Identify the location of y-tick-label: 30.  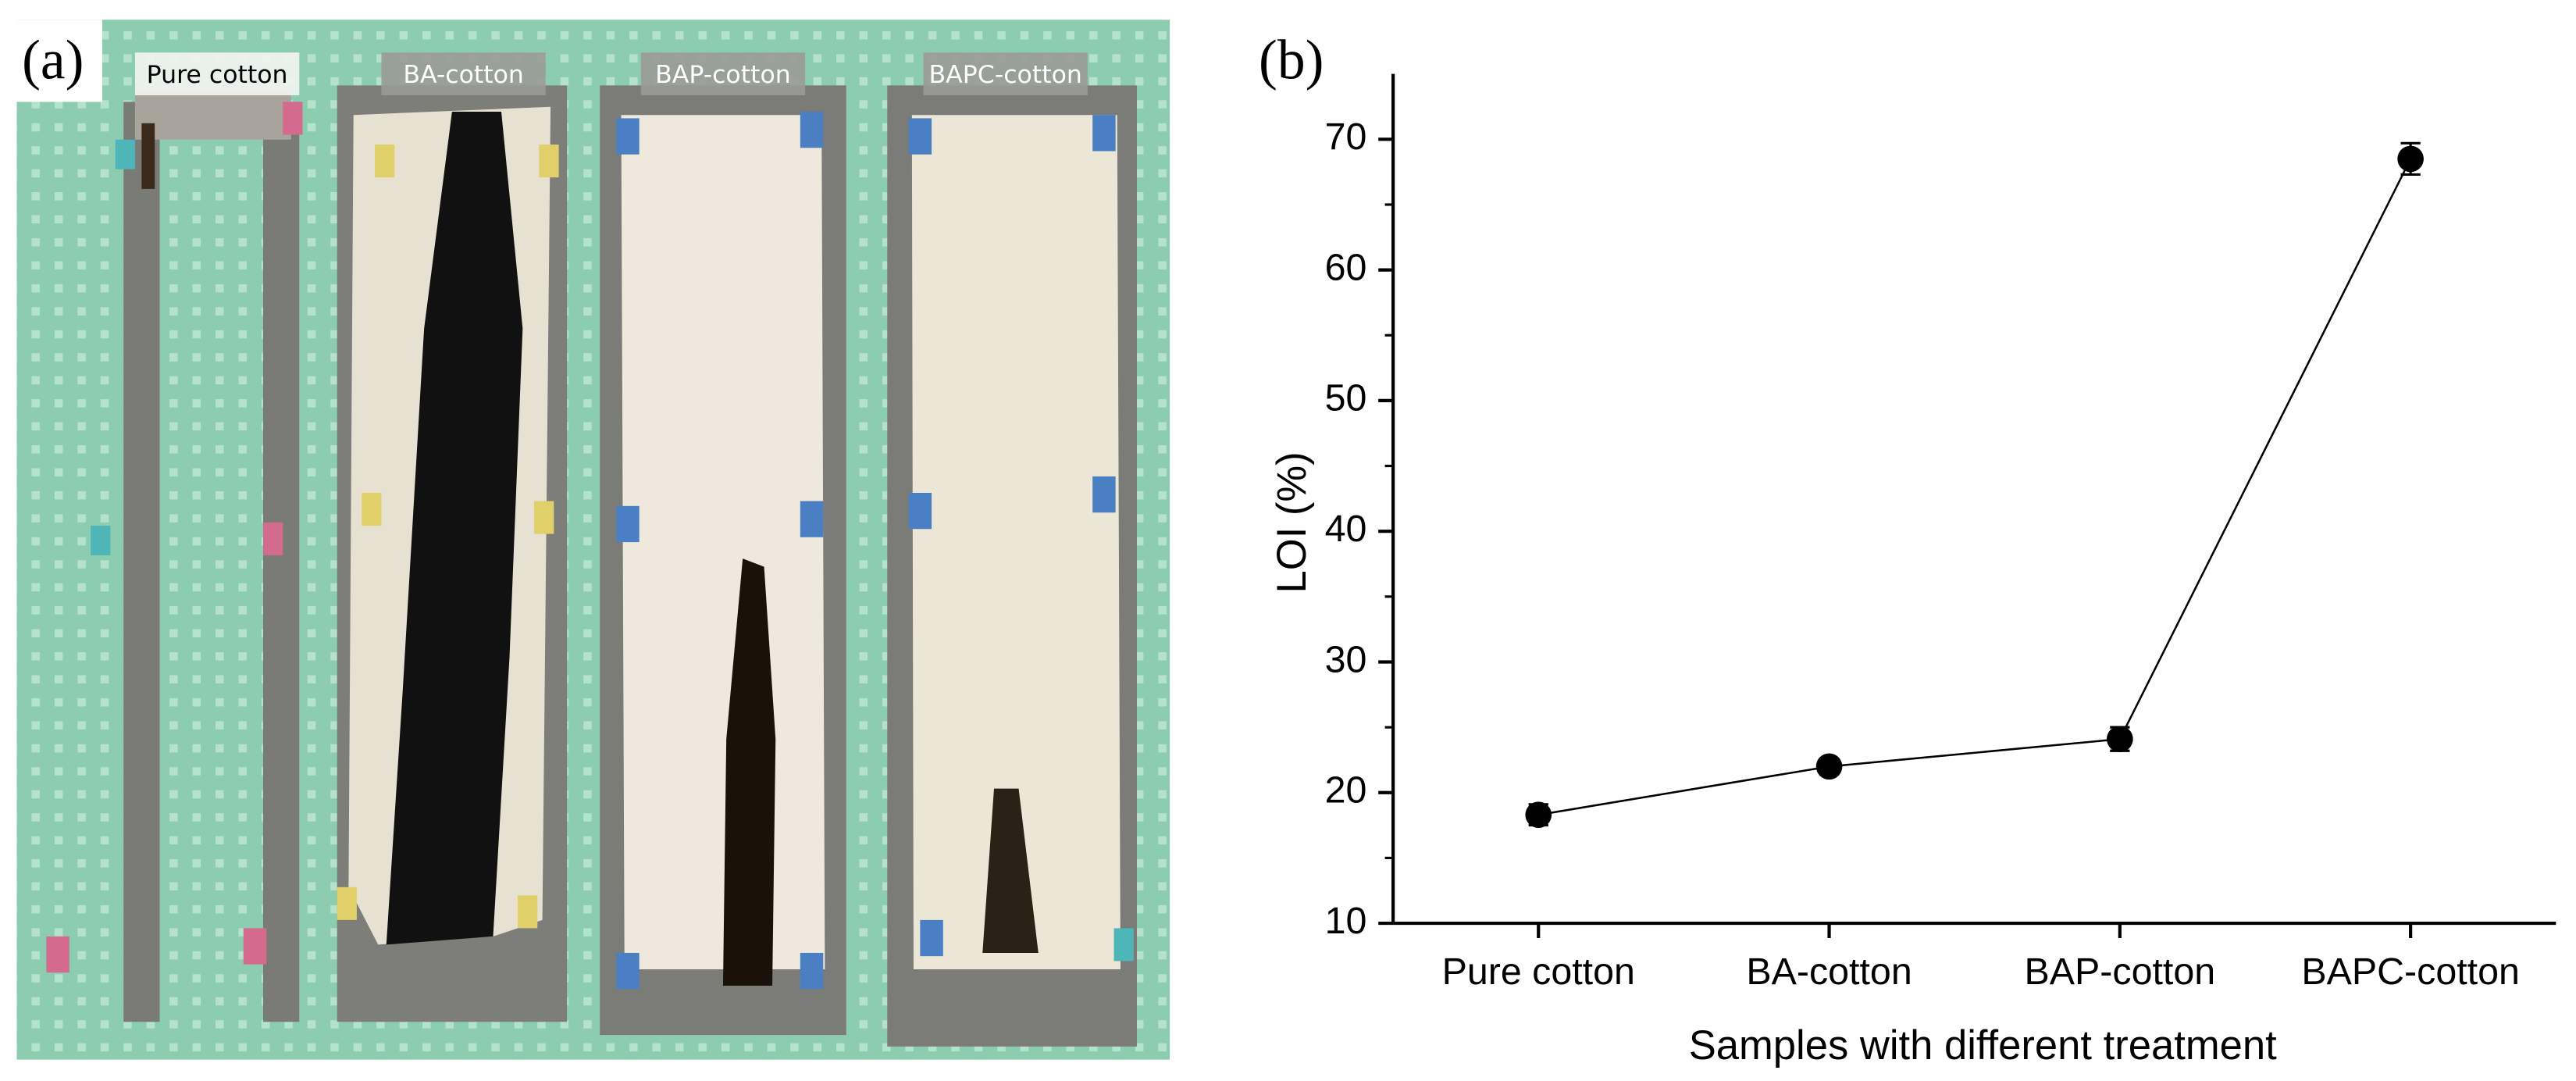
(1346, 659).